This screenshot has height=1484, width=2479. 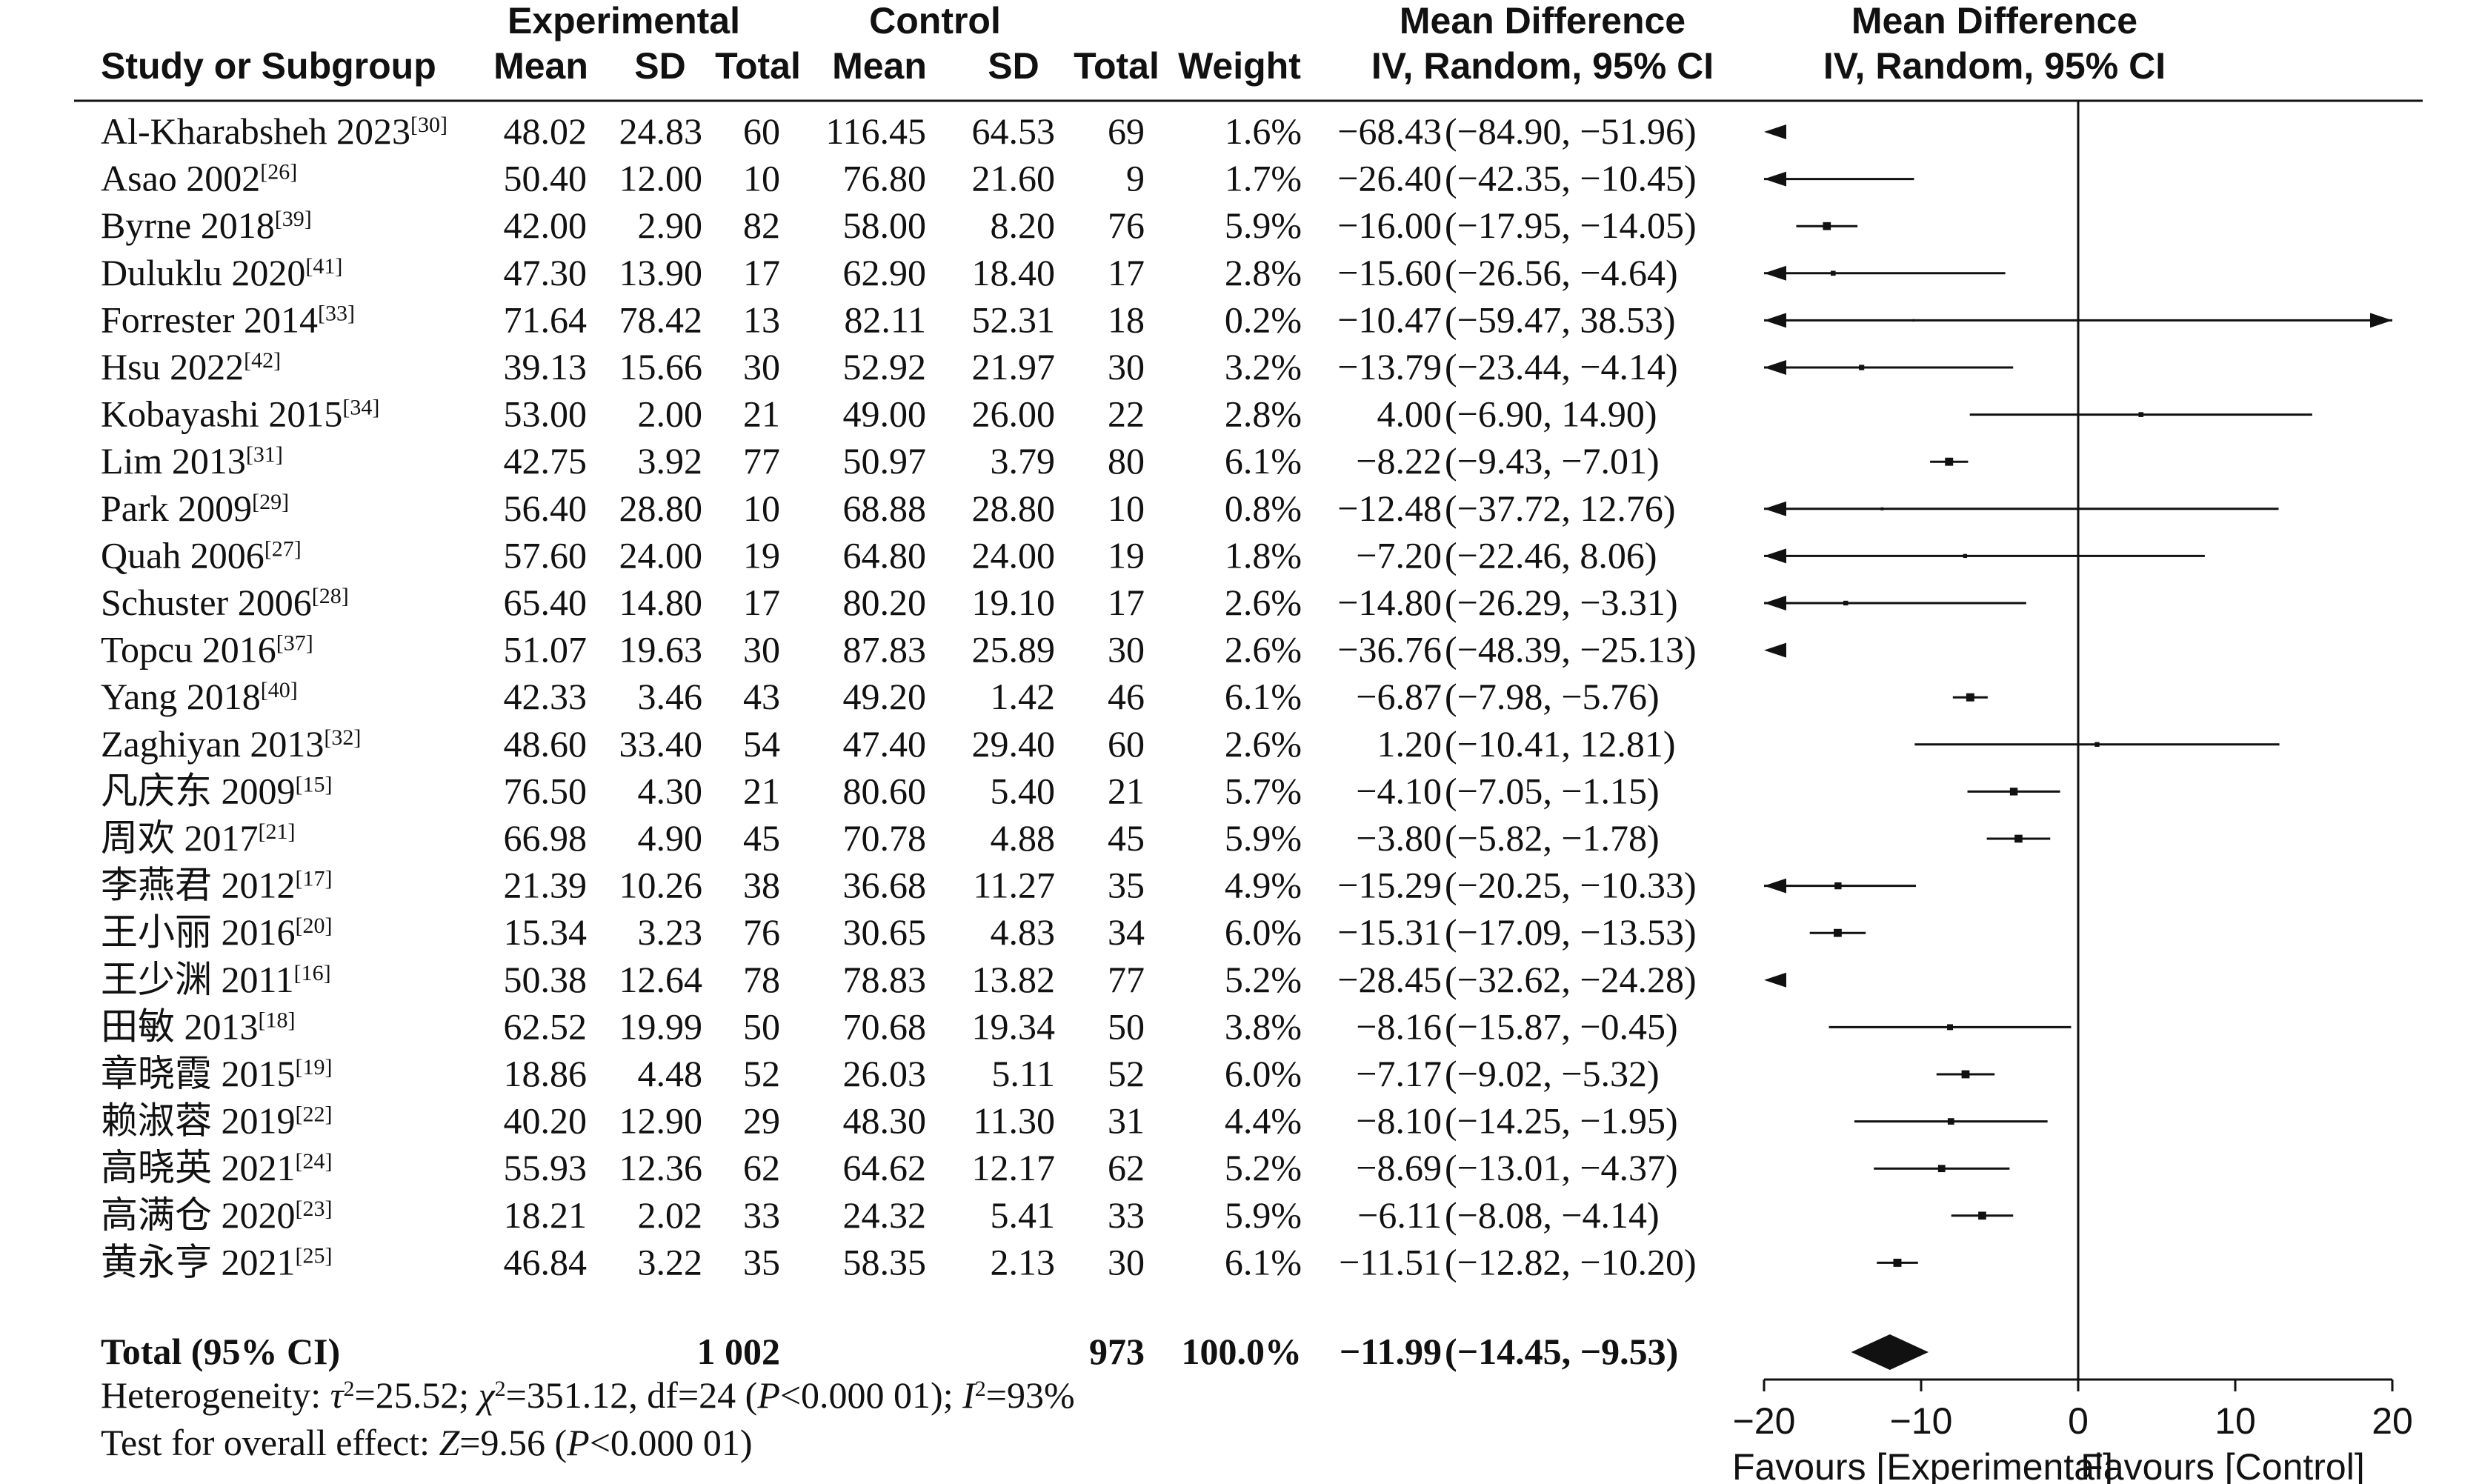 I want to click on ctrl-mean-header: Mean, so click(x=879, y=66).